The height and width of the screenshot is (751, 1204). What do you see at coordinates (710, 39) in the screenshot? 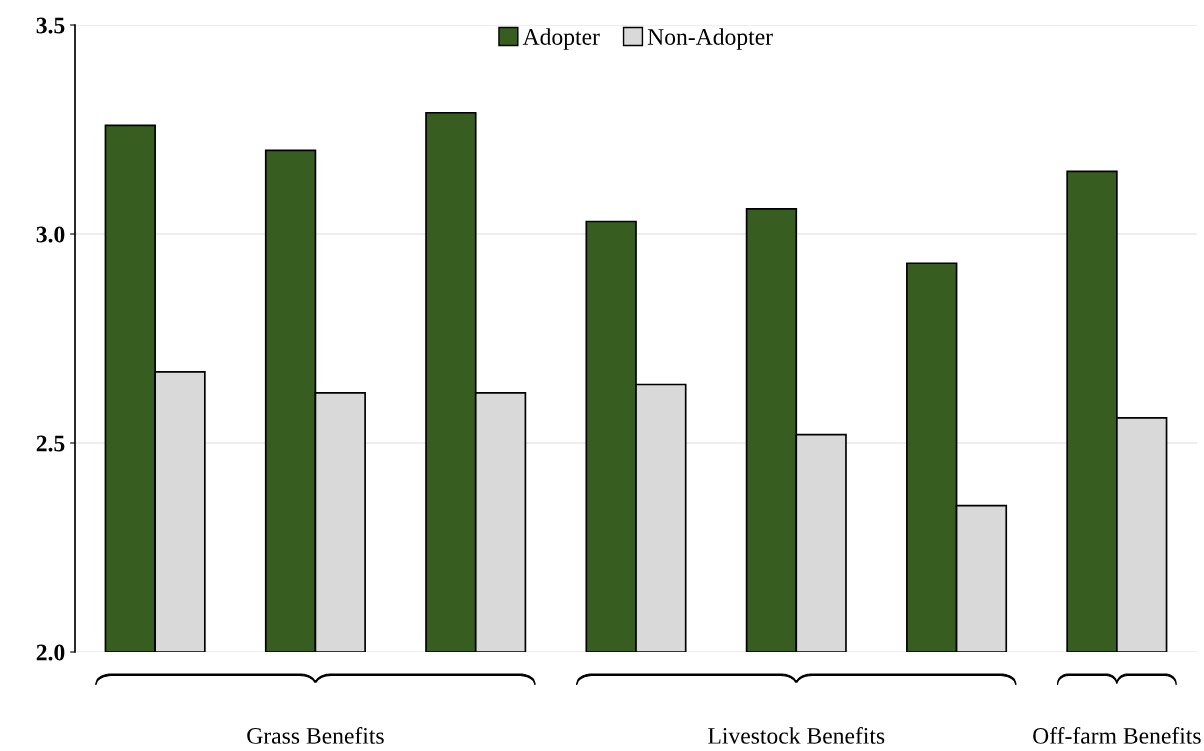
I see `legend-label: Non-Adopter` at bounding box center [710, 39].